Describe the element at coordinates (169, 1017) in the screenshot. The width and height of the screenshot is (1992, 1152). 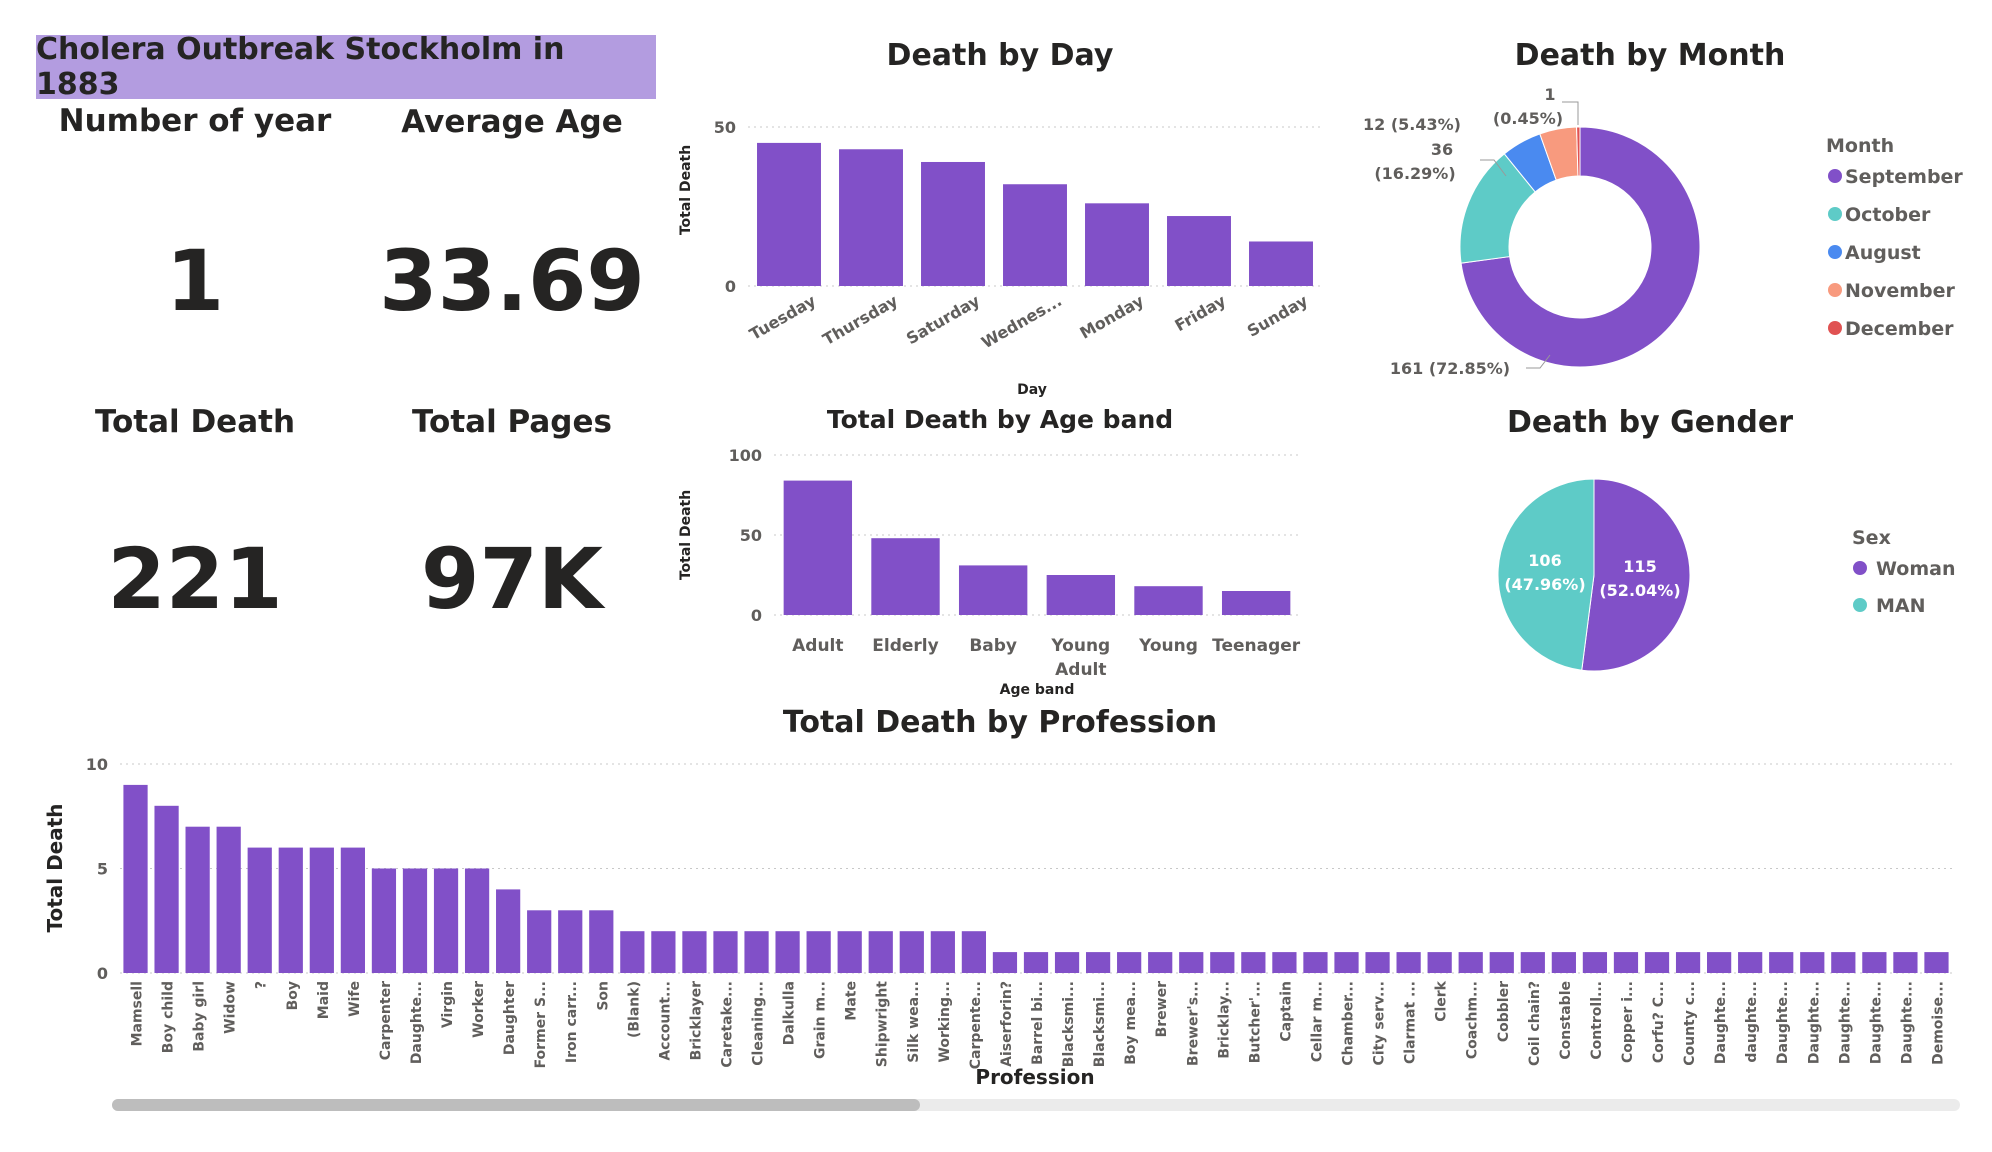
I see `profession-category-label: Boy child` at that location.